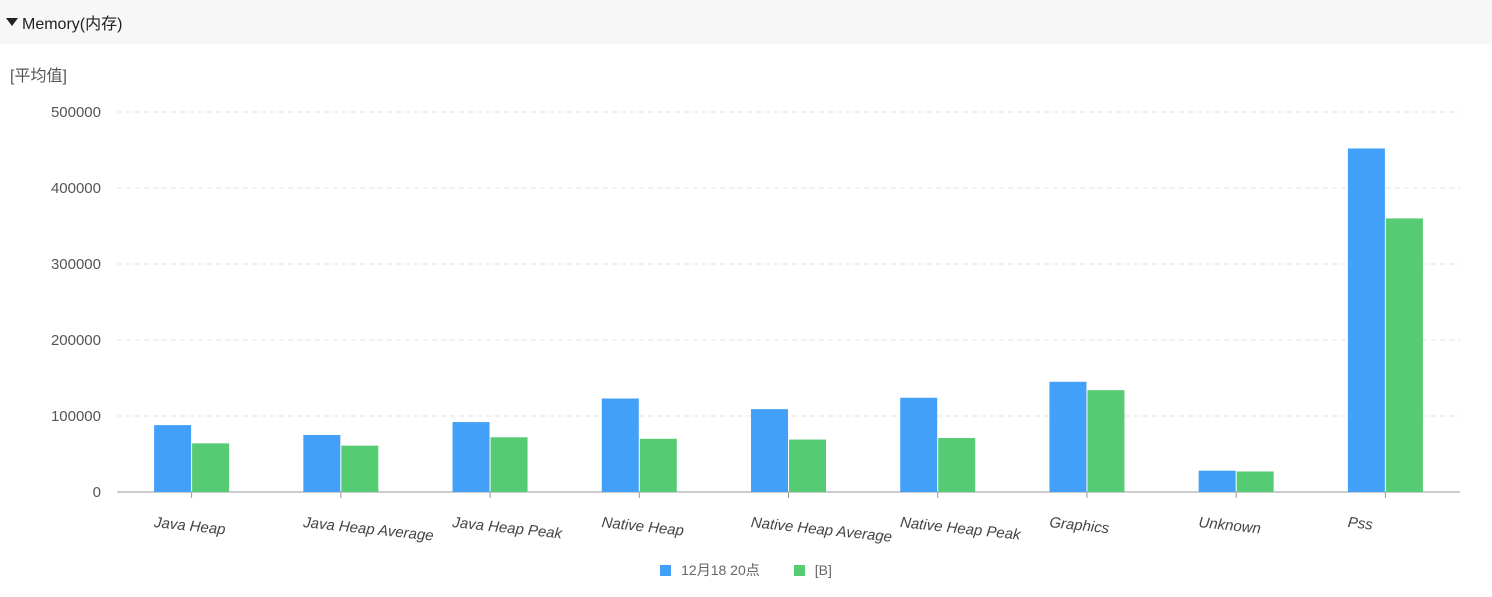  I want to click on caret-down-icon, so click(12, 22).